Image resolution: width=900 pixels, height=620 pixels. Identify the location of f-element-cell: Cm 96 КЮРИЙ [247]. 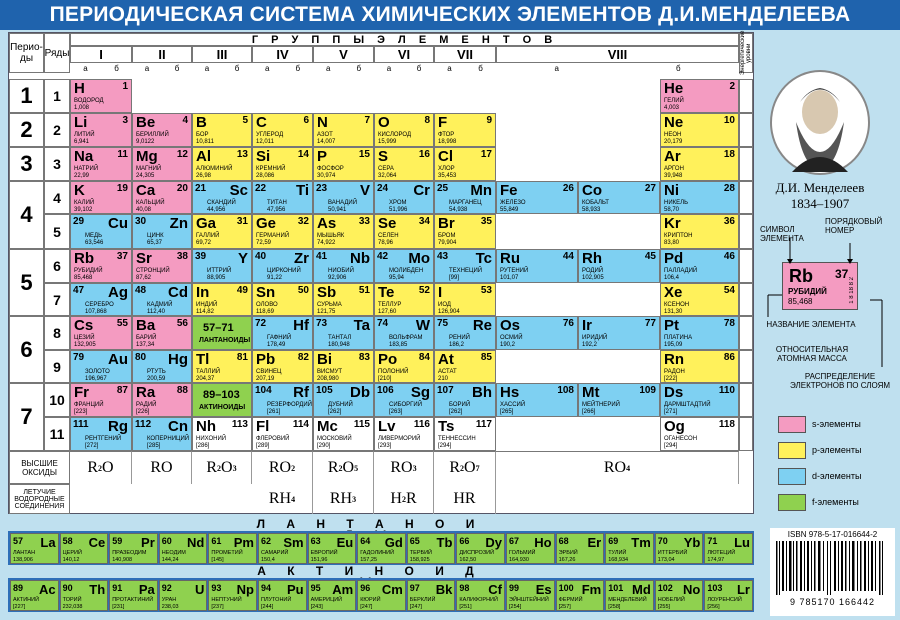
(381, 595).